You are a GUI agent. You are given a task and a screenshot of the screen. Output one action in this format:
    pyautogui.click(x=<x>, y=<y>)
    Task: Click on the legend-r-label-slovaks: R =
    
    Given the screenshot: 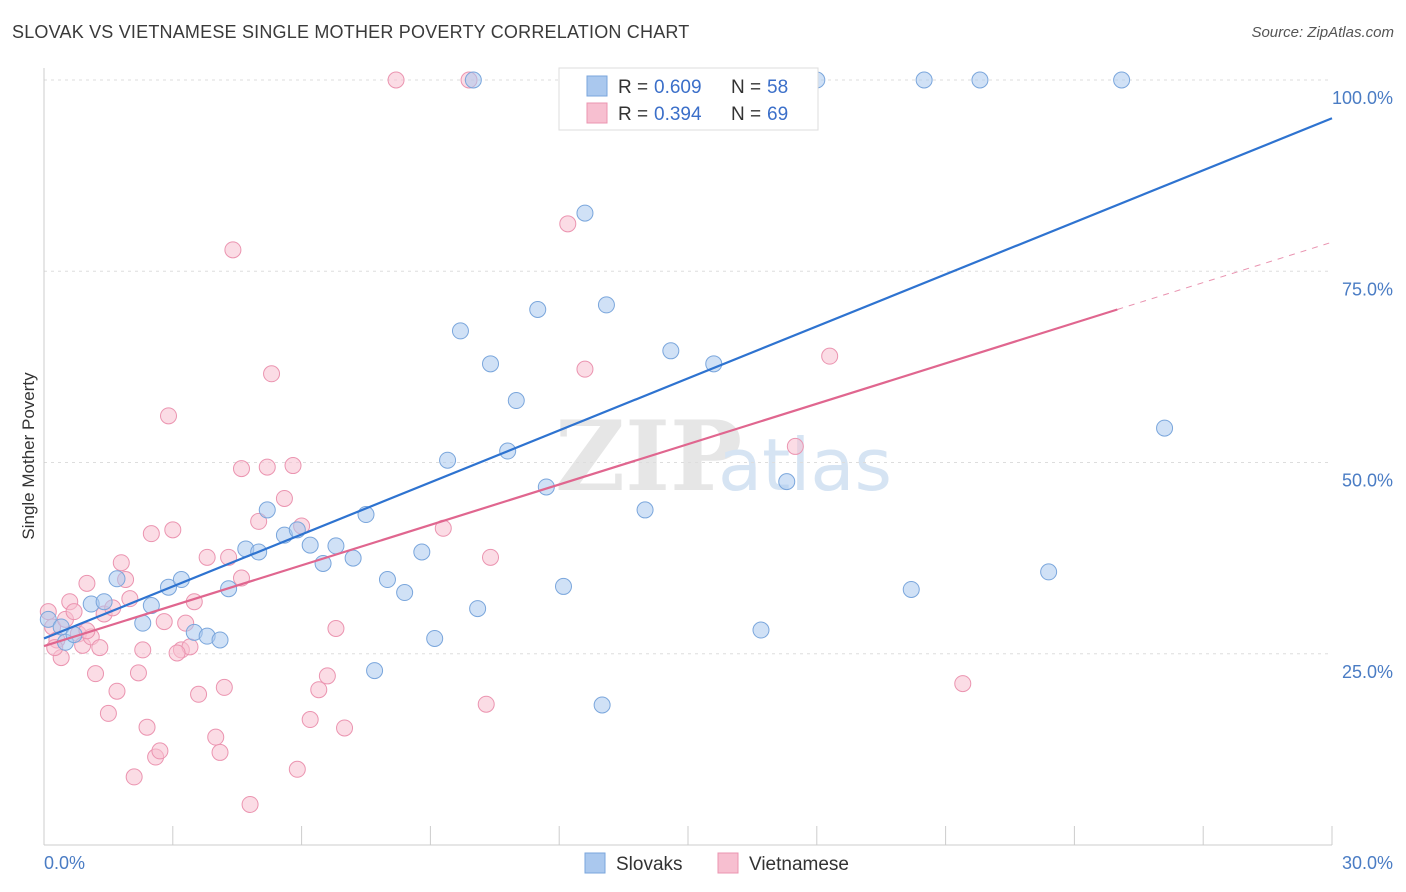 What is the action you would take?
    pyautogui.click(x=633, y=87)
    